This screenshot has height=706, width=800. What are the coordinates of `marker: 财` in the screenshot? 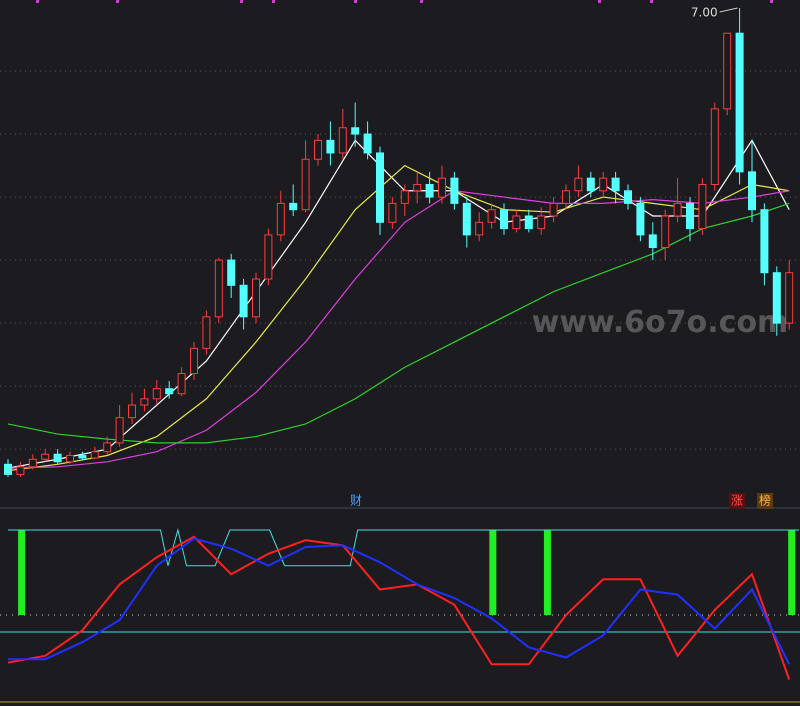 It's located at (356, 501).